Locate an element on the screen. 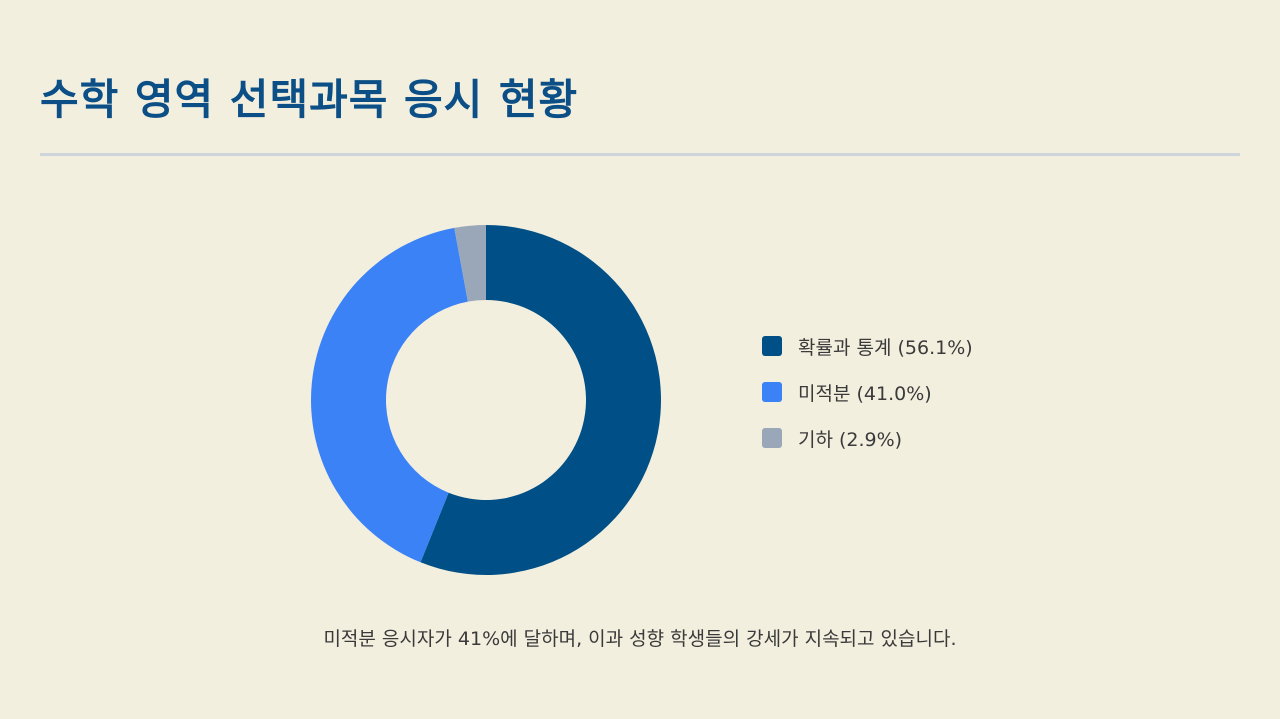 The image size is (1280, 719). legend-item-1: 확률과 통계 (56.1%) is located at coordinates (867, 346).